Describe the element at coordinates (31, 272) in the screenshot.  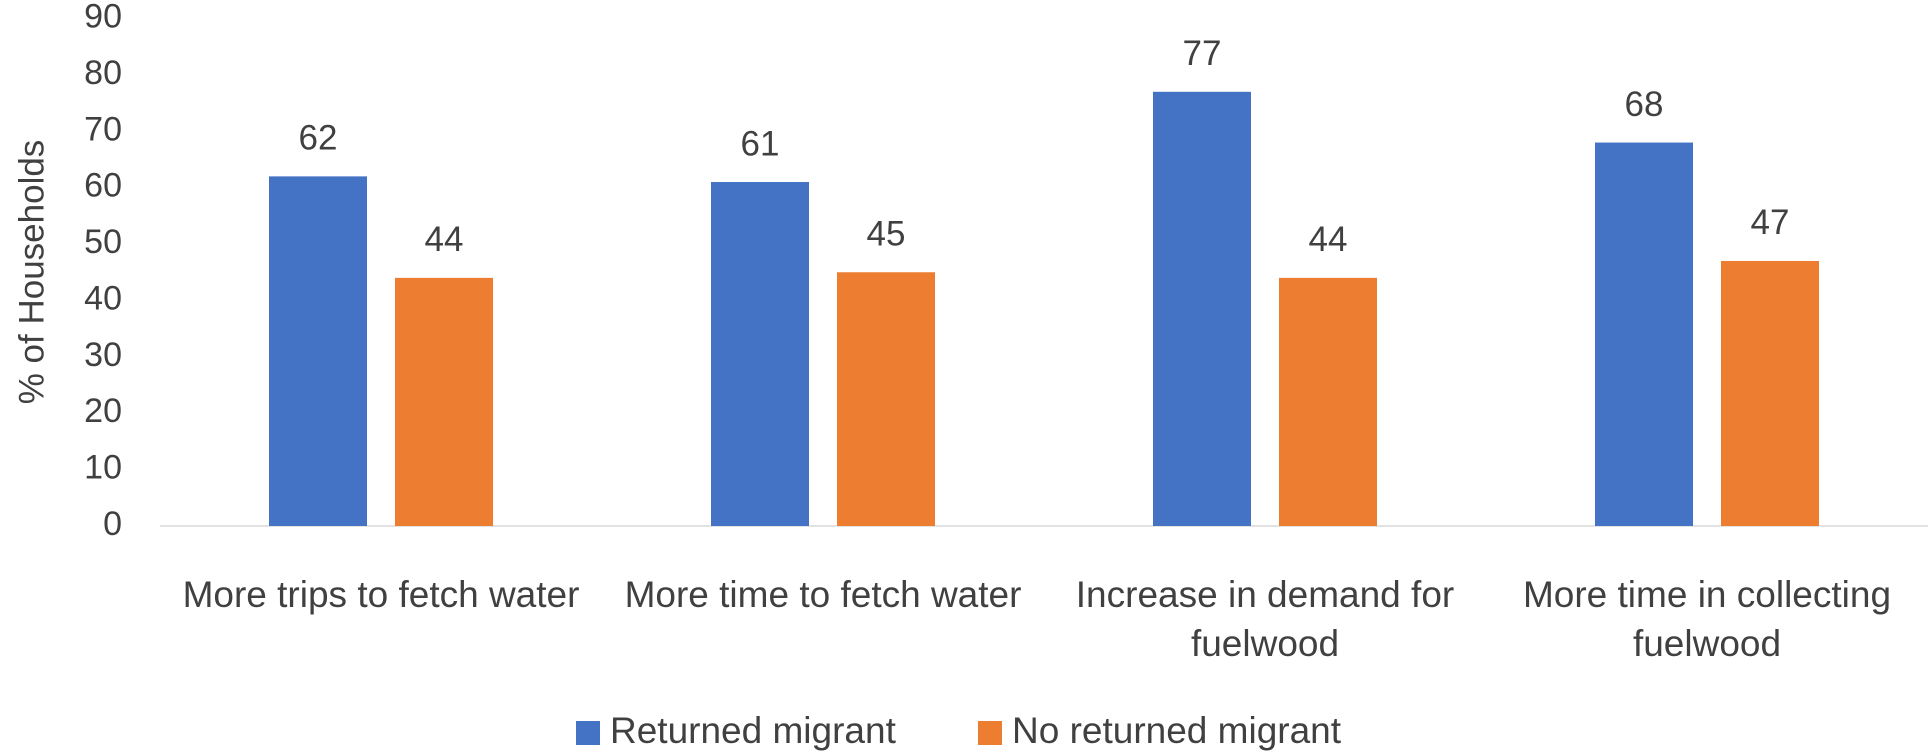
I see `y-axis-title: % of Households` at that location.